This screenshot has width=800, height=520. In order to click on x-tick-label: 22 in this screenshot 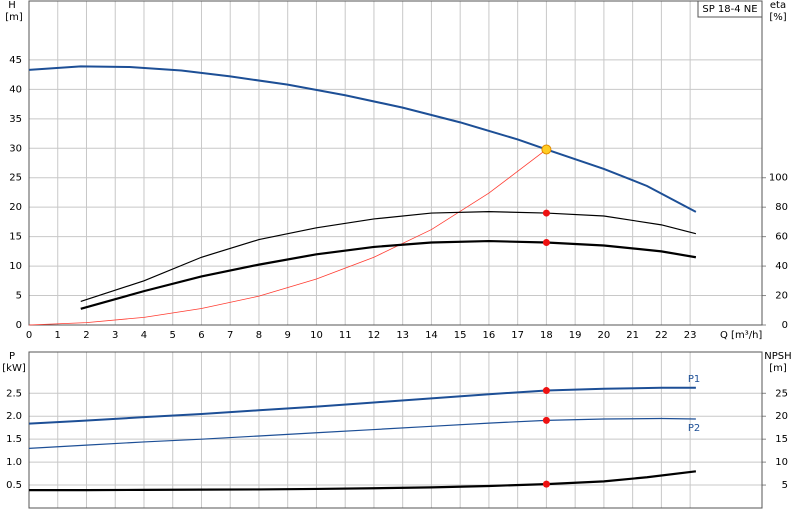, I will do `click(661, 335)`.